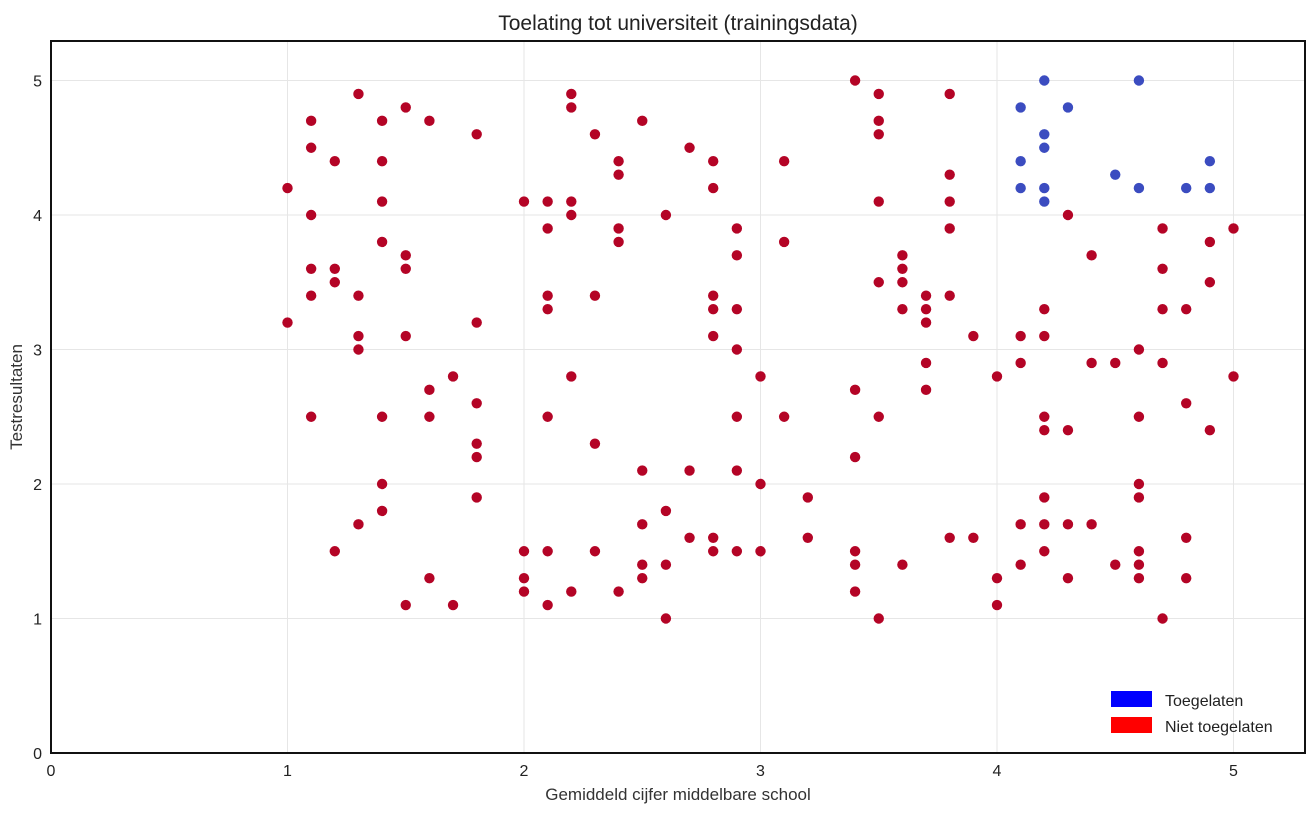 The width and height of the screenshot is (1312, 816). What do you see at coordinates (37, 216) in the screenshot?
I see `y-tick-label: 4` at bounding box center [37, 216].